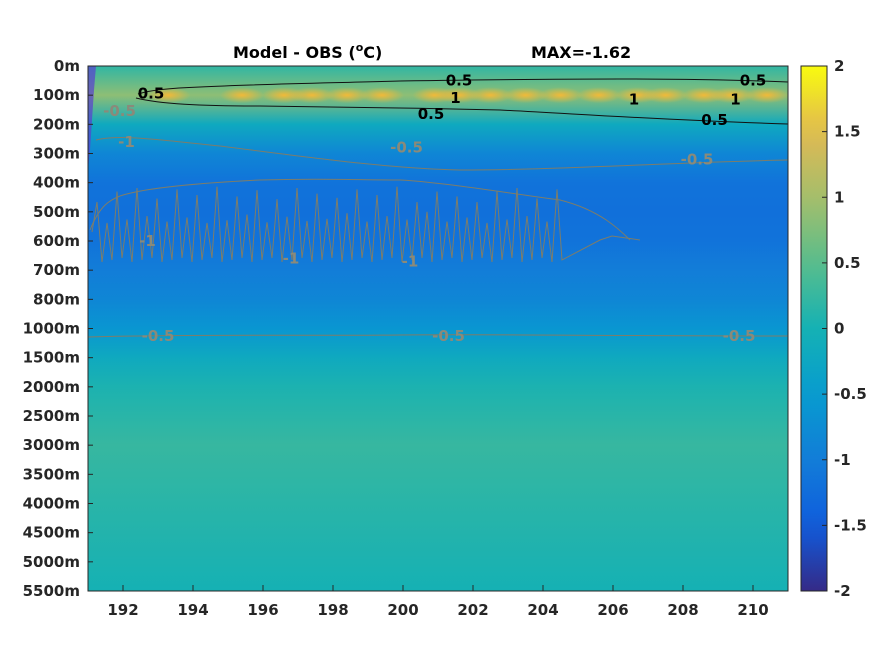 This screenshot has width=875, height=656. I want to click on x-tick-label: 202, so click(472, 610).